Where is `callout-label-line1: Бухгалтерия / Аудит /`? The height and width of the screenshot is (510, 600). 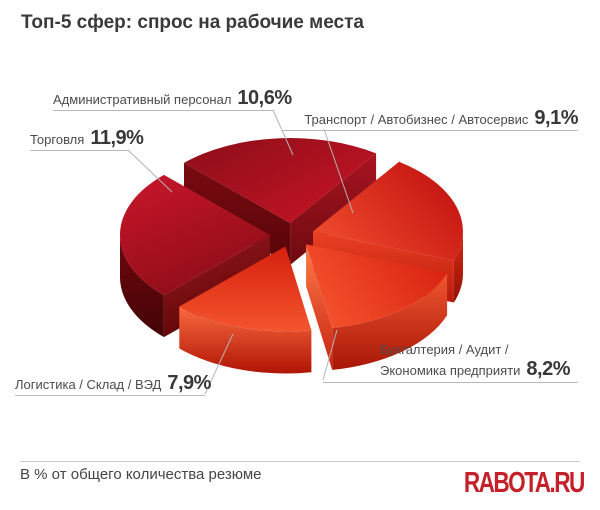
callout-label-line1: Бухгалтерия / Аудит / is located at coordinates (444, 349).